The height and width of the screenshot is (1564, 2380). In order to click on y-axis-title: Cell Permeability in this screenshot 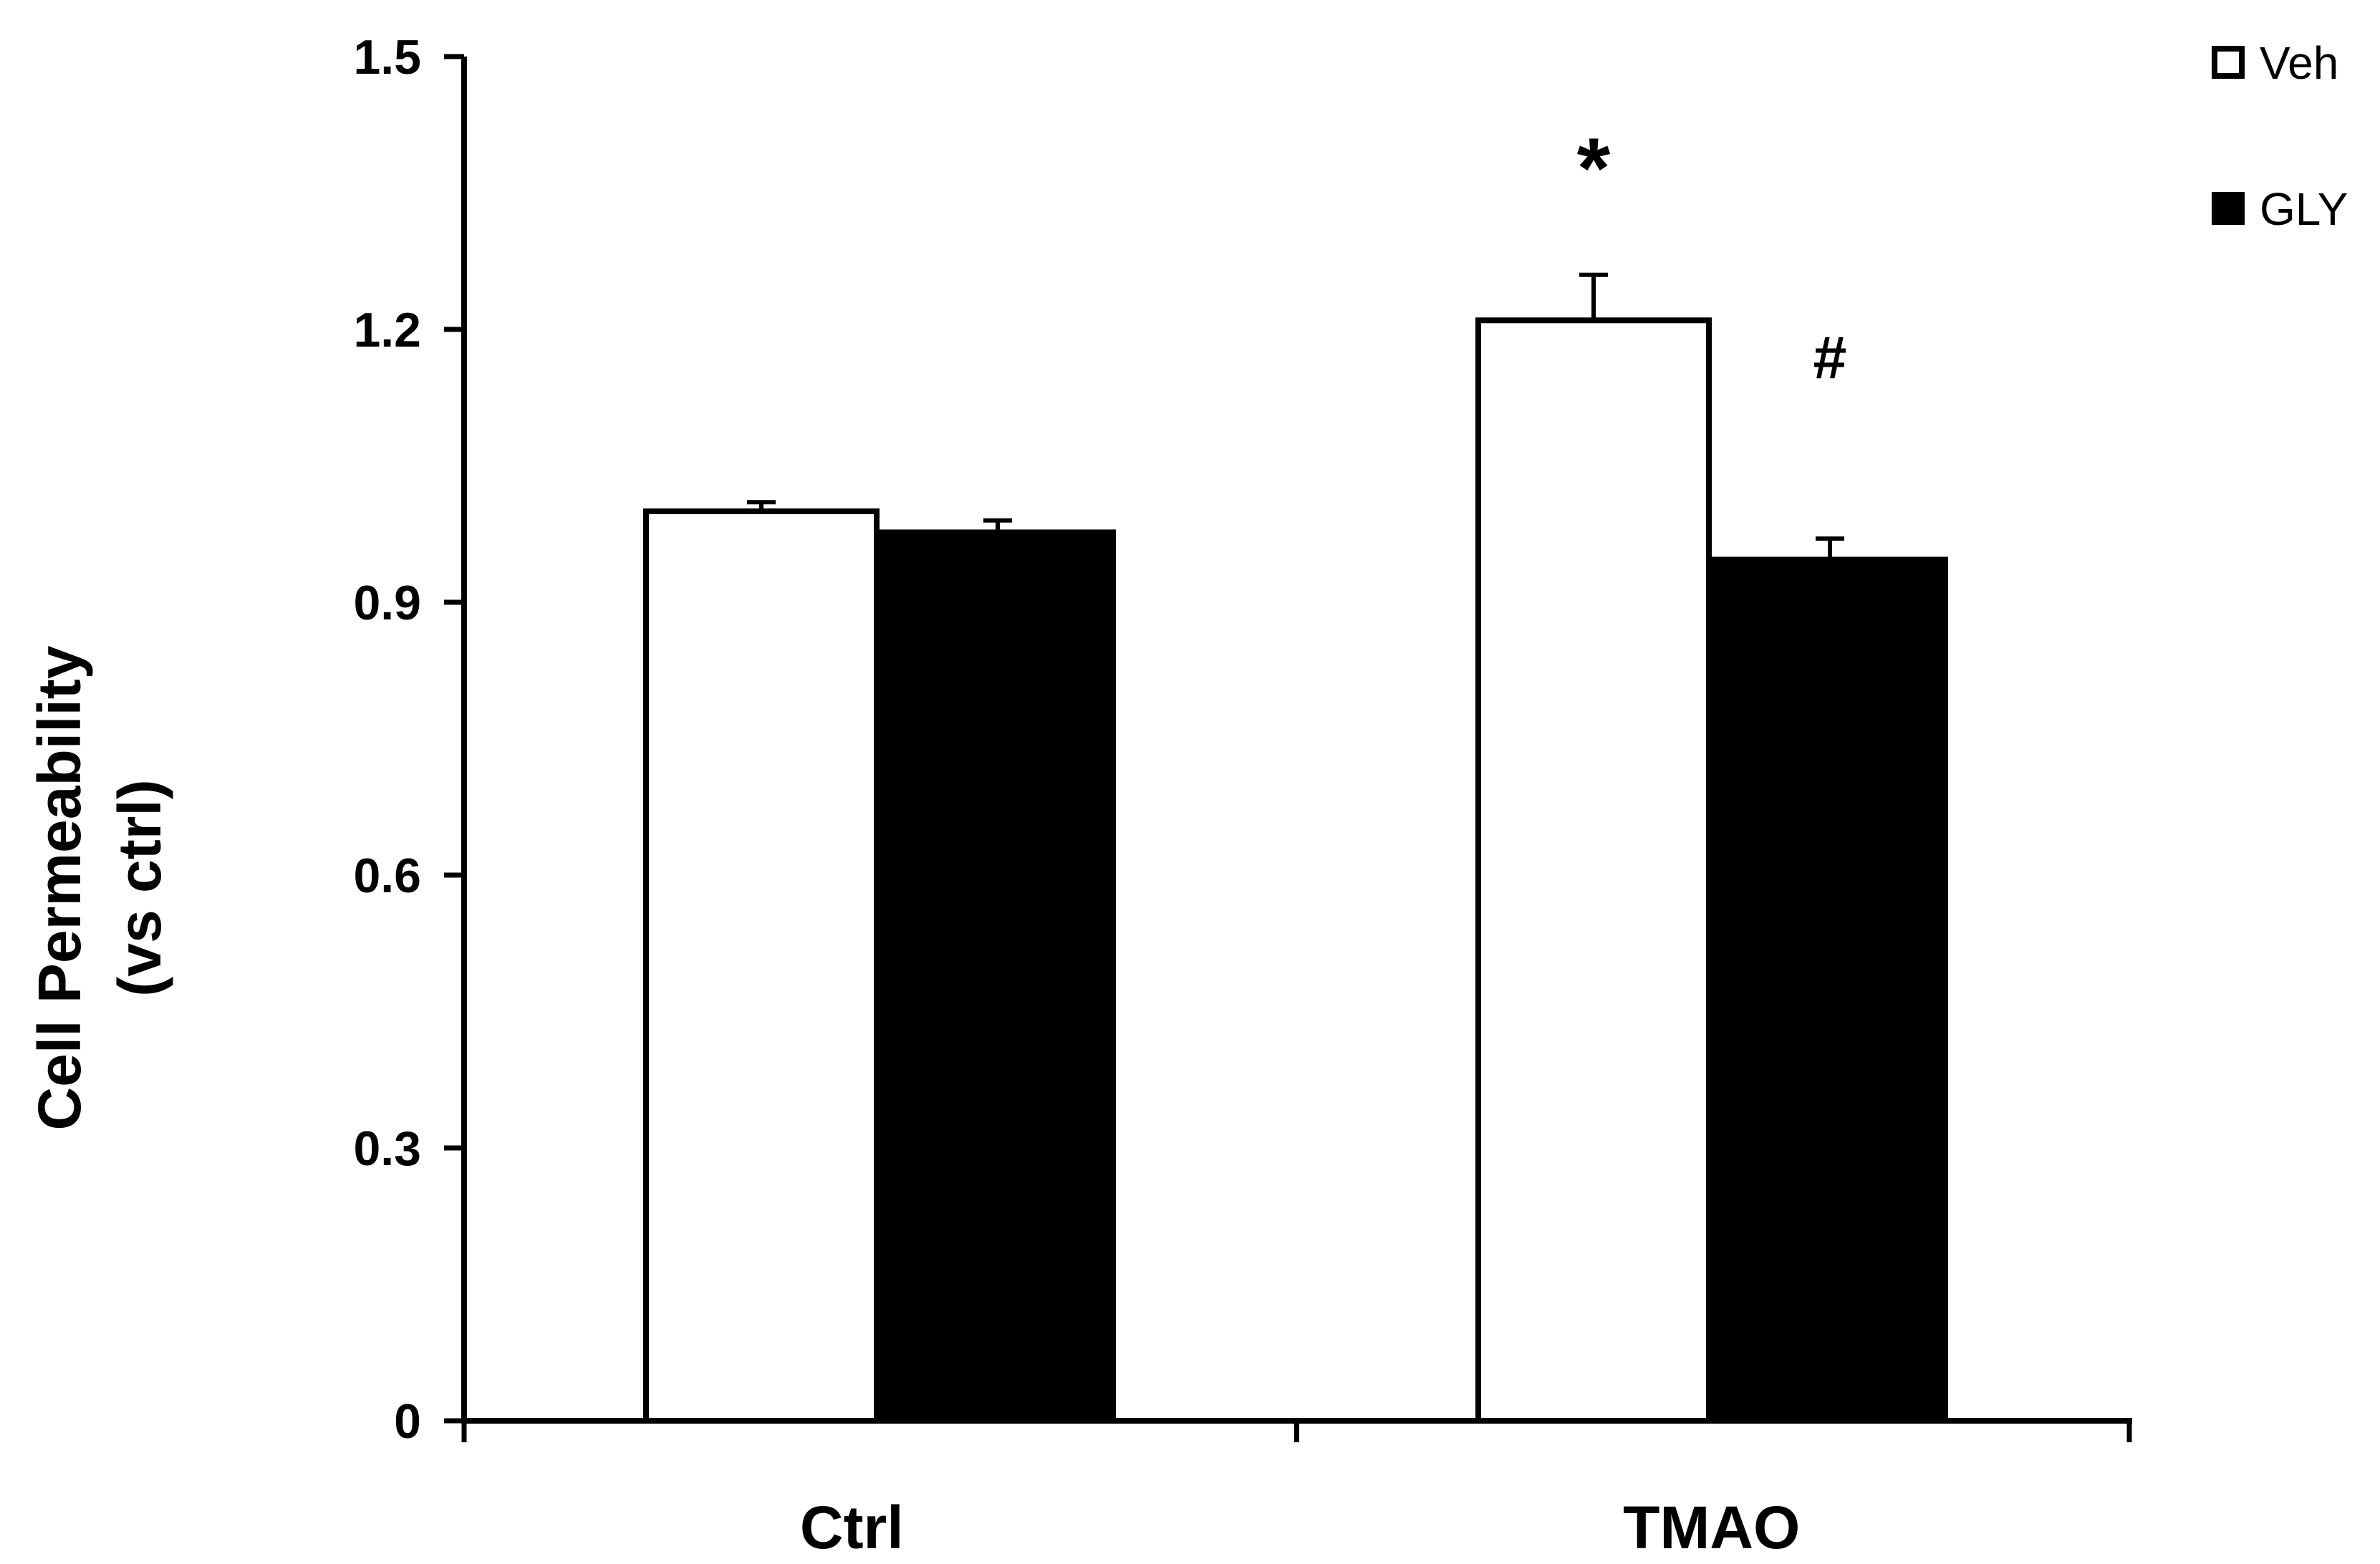, I will do `click(59, 888)`.